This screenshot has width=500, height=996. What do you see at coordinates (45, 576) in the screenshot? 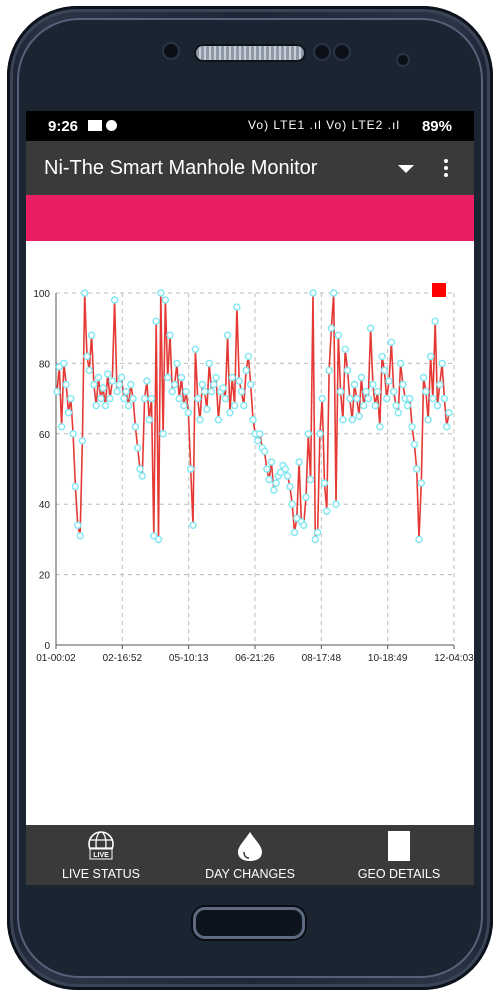
I see `y-tick-label: 20` at bounding box center [45, 576].